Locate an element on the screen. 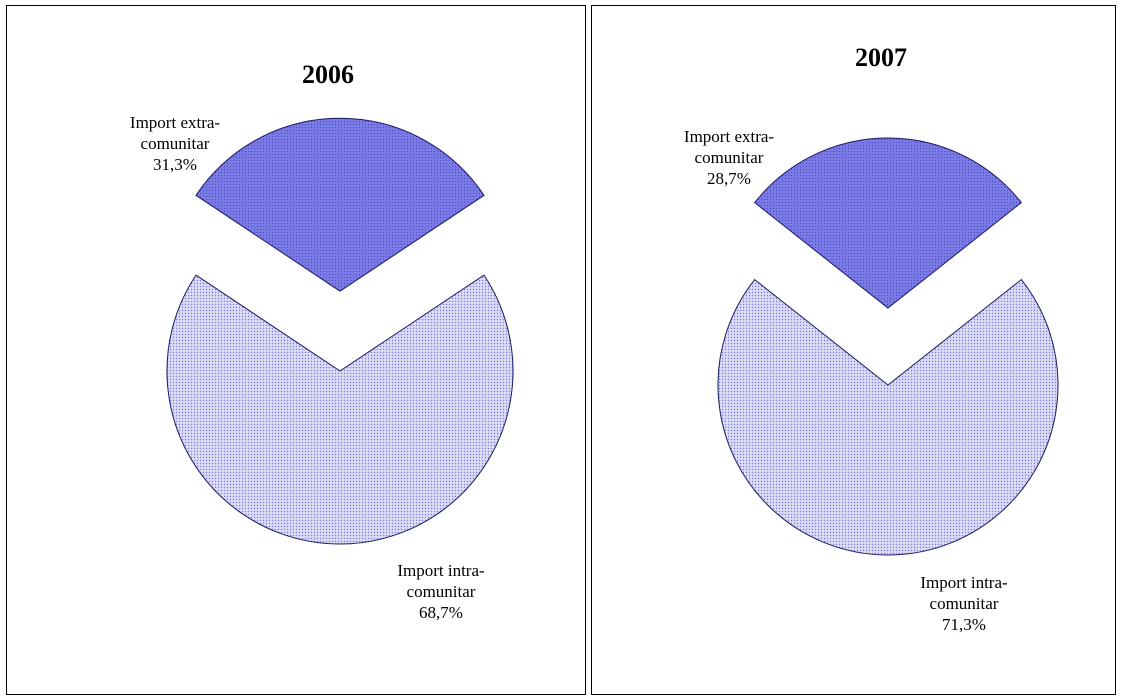 This screenshot has height=696, width=1123. chart-title: 2006 is located at coordinates (328, 74).